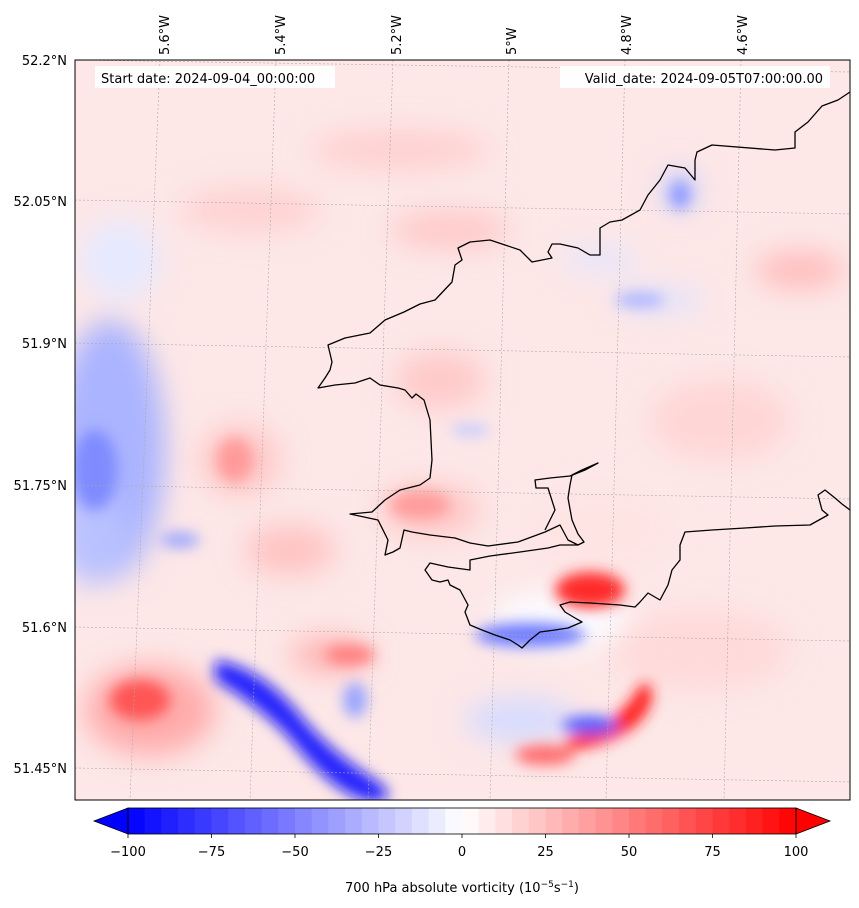  I want to click on colorbar-tick-label: −100, so click(128, 852).